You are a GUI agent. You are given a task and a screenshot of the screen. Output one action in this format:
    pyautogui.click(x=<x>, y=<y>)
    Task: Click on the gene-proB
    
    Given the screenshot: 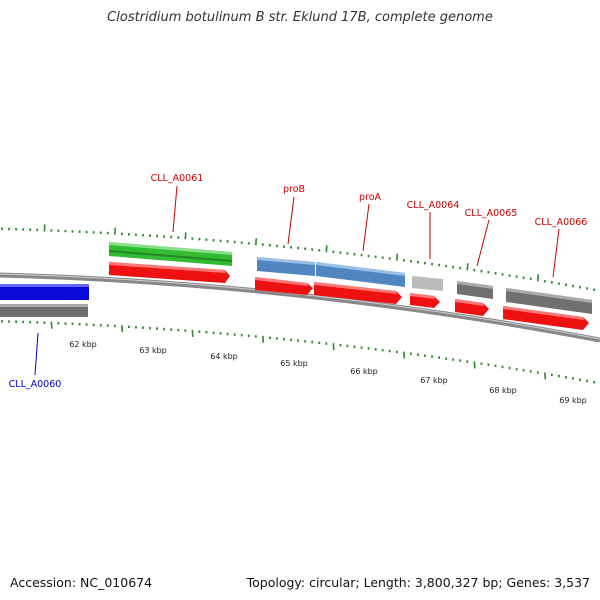 What is the action you would take?
    pyautogui.click(x=285, y=276)
    